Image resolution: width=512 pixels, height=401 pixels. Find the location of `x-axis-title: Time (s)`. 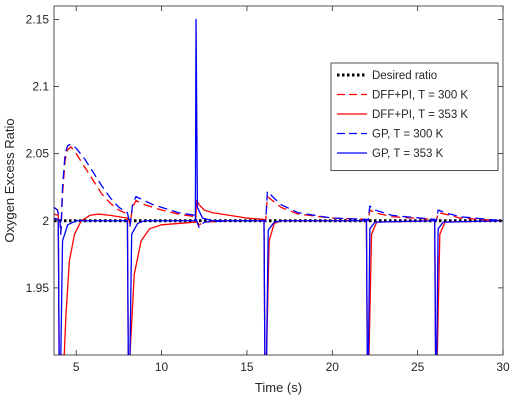

x-axis-title: Time (s) is located at coordinates (278, 387).